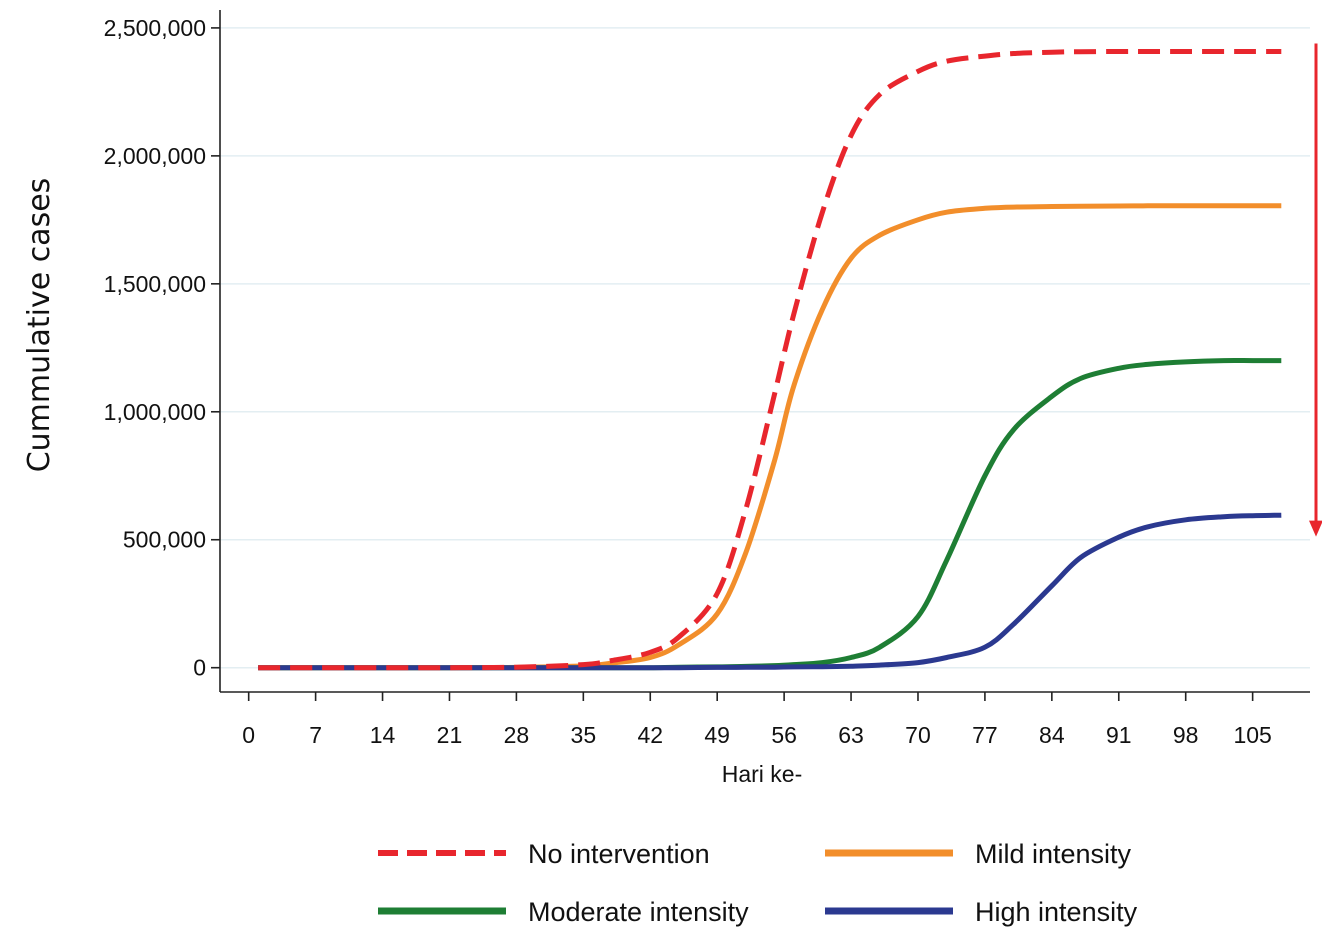 The width and height of the screenshot is (1322, 928). I want to click on arrow-head, so click(1315, 528).